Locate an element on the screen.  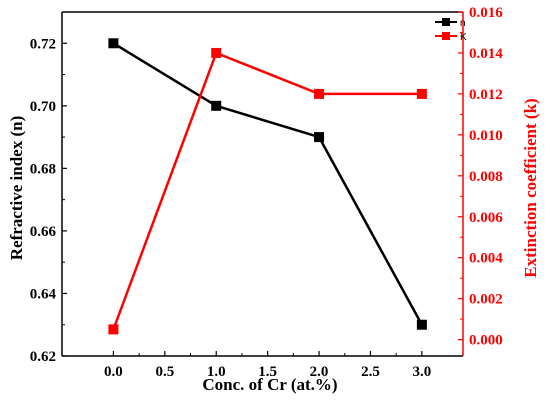
legend-marker-K is located at coordinates (446, 36).